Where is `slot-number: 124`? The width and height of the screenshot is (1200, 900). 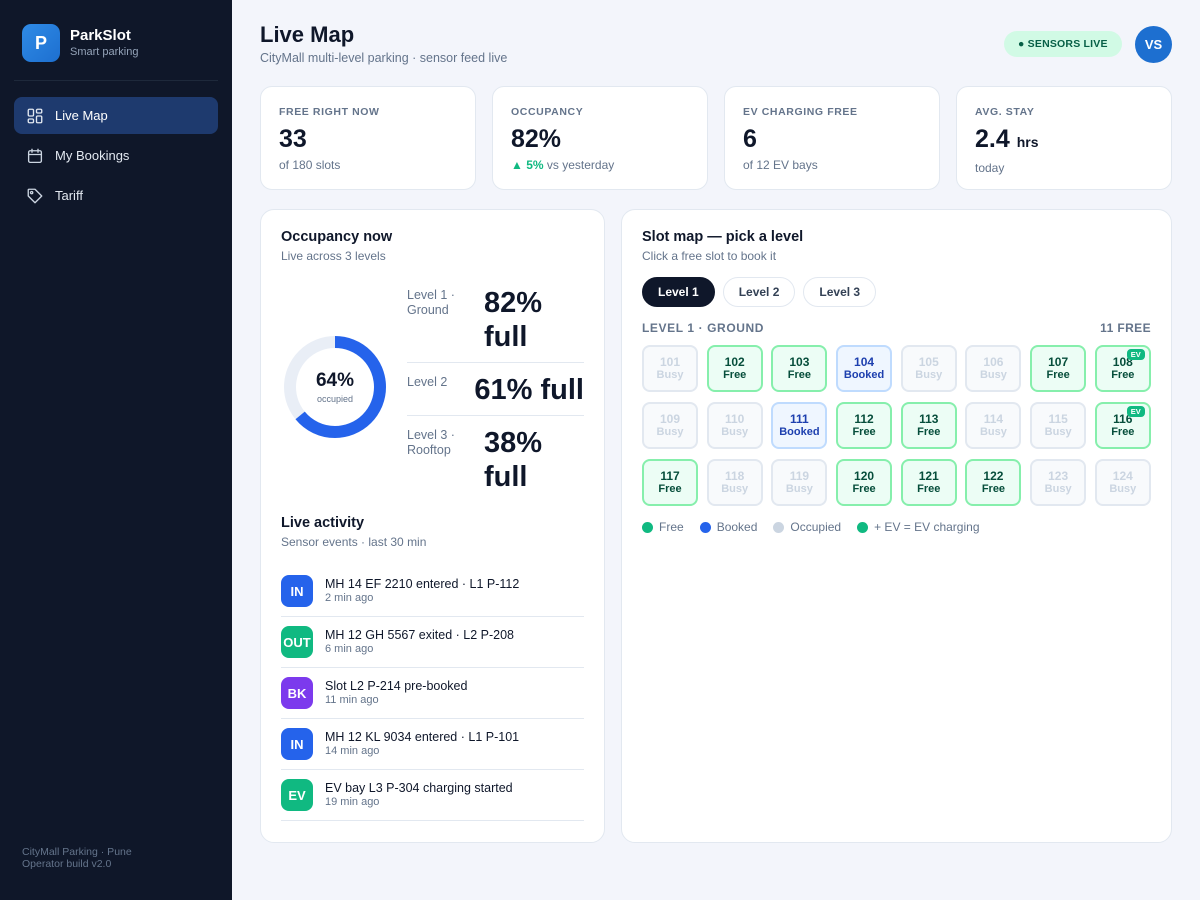 slot-number: 124 is located at coordinates (1122, 476).